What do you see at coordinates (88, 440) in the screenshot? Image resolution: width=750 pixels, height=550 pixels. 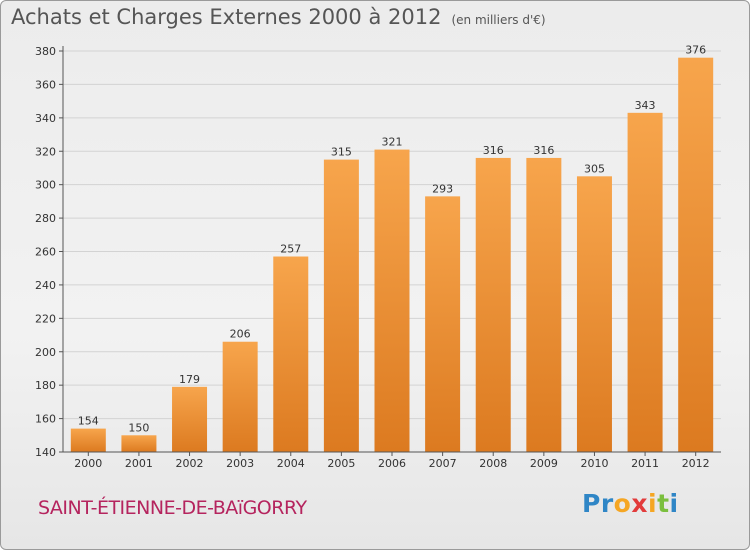 I see `bar-2000` at bounding box center [88, 440].